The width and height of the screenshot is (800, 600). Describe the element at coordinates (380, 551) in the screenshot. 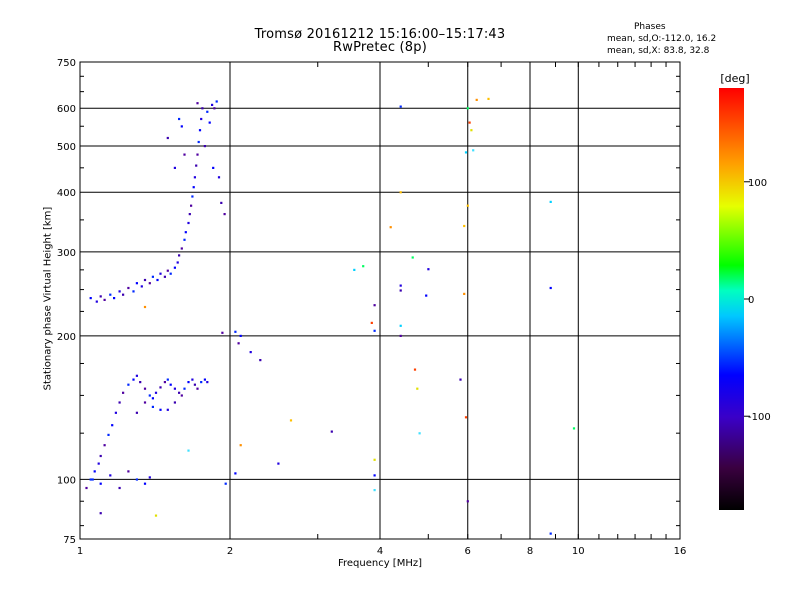

I see `x-tick-label: 4` at that location.